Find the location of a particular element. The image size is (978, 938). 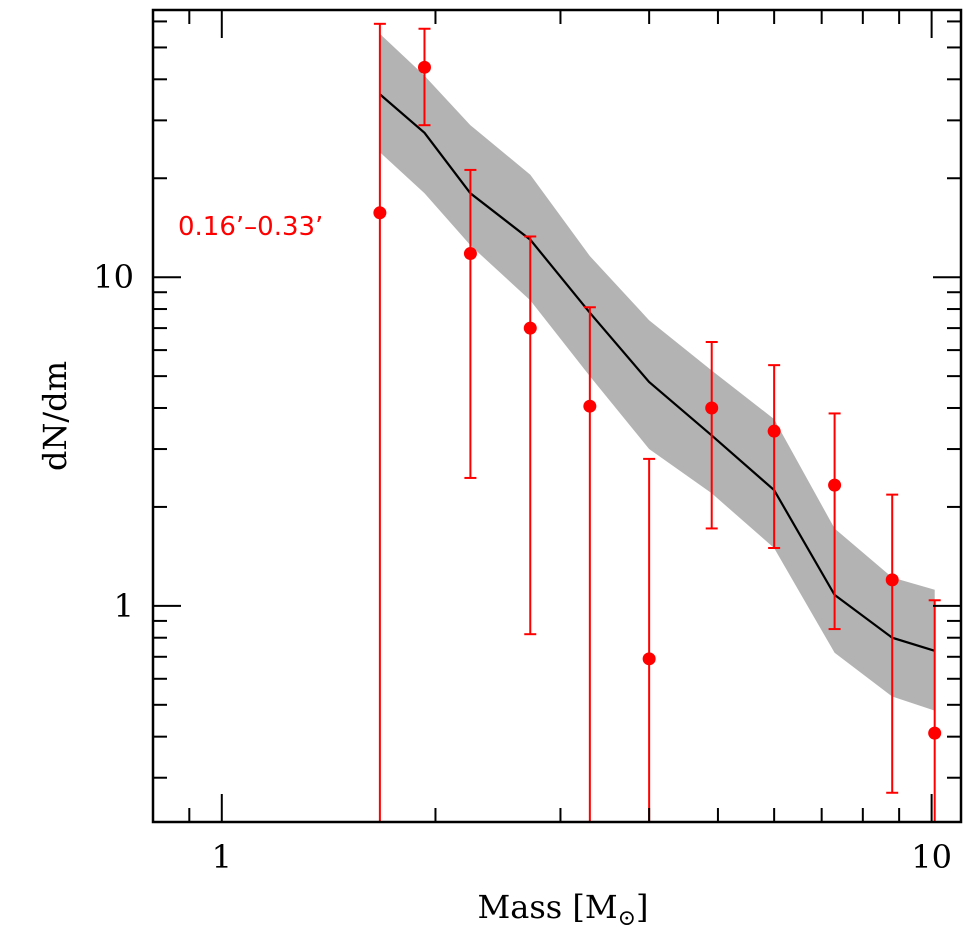

x-tick-label: 10 is located at coordinates (931, 857).